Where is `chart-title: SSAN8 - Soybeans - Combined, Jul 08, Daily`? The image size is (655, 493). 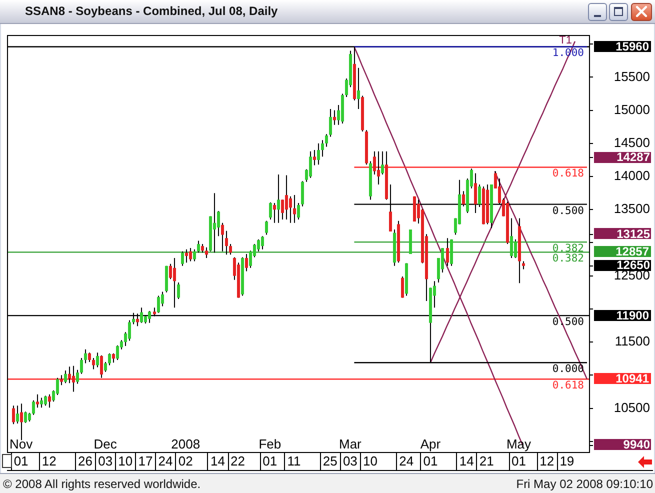 chart-title: SSAN8 - Soybeans - Combined, Jul 08, Daily is located at coordinates (151, 11).